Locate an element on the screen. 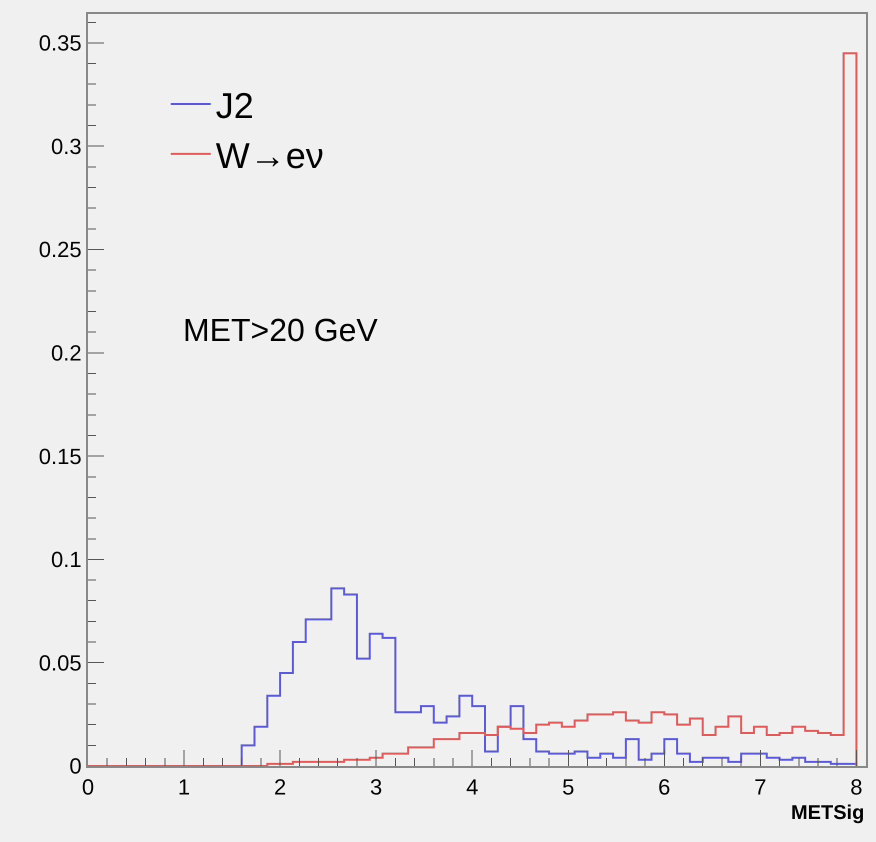  y-tick-label: 0.25 is located at coordinates (60, 249).